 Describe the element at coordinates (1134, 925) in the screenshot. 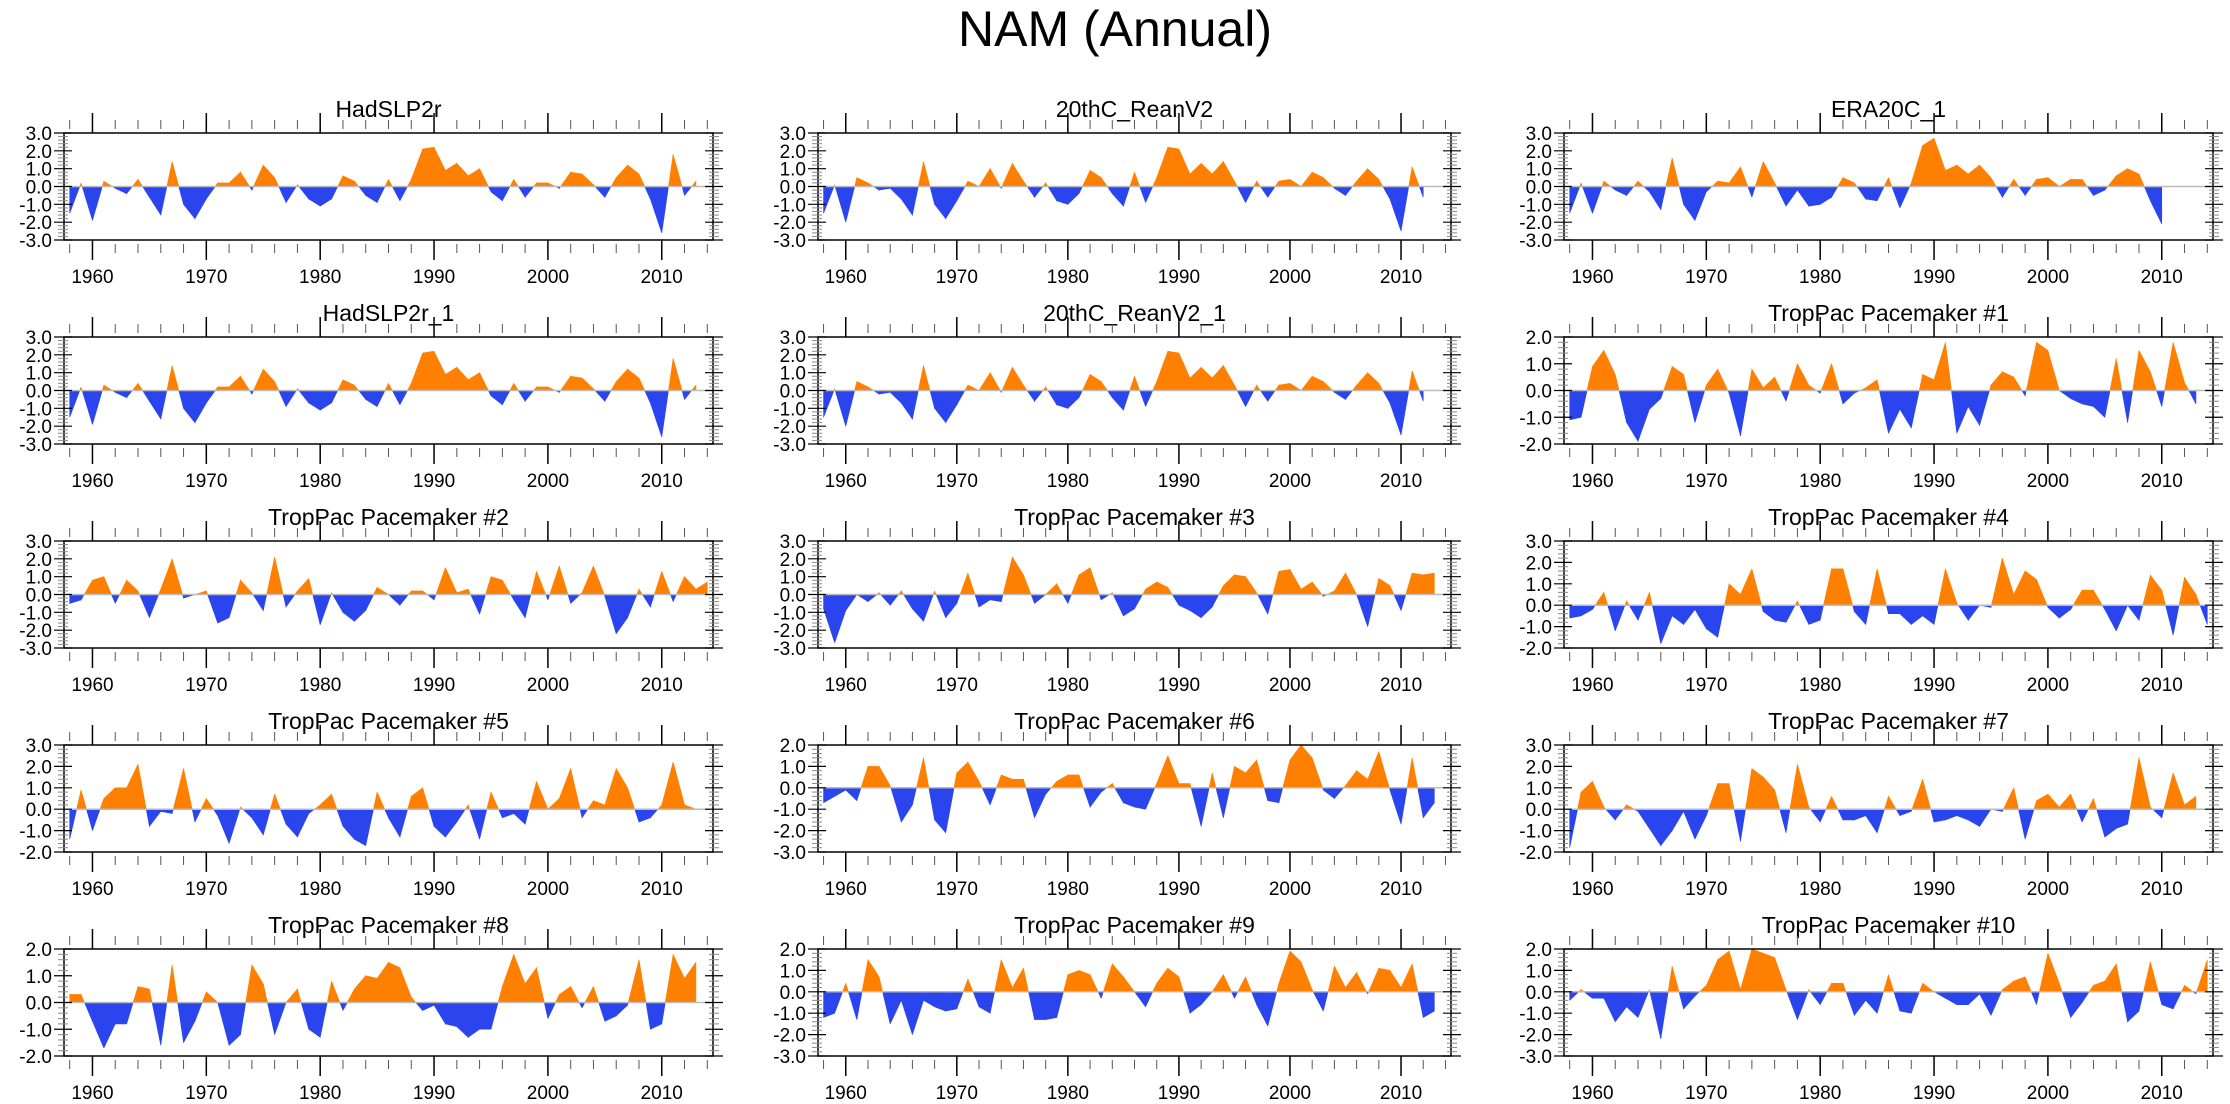

I see `panel-title: TropPac Pacemaker #9` at that location.